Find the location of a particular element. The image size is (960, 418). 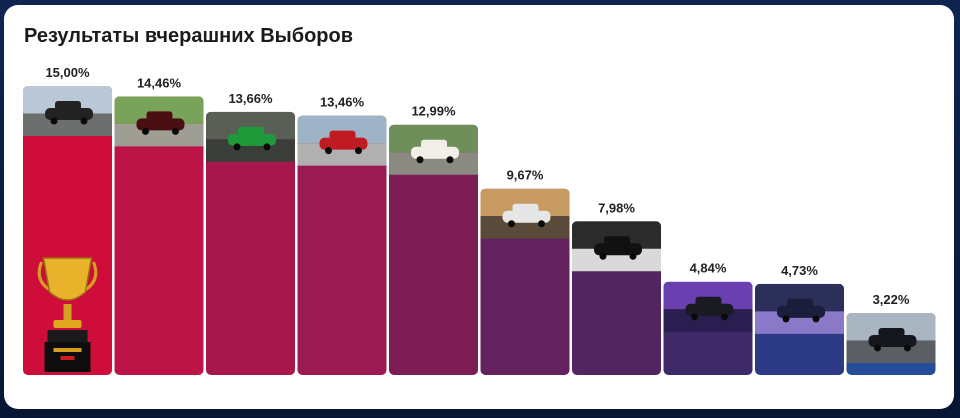

bar-group-4: 13,46% is located at coordinates (342, 235).